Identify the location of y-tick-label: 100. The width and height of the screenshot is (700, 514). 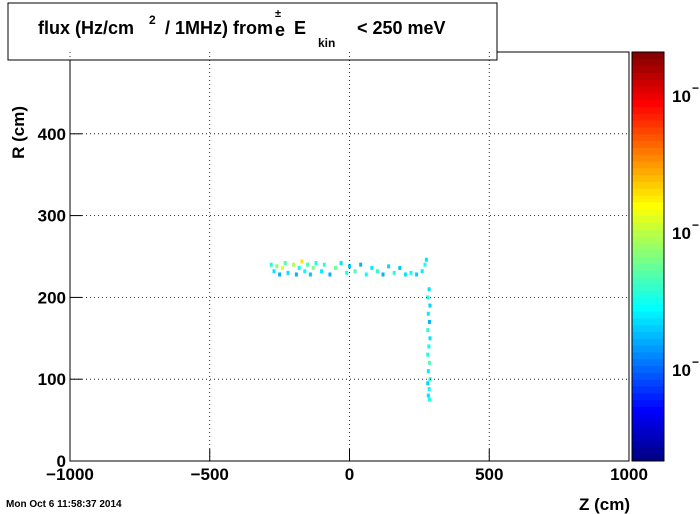
(52, 379).